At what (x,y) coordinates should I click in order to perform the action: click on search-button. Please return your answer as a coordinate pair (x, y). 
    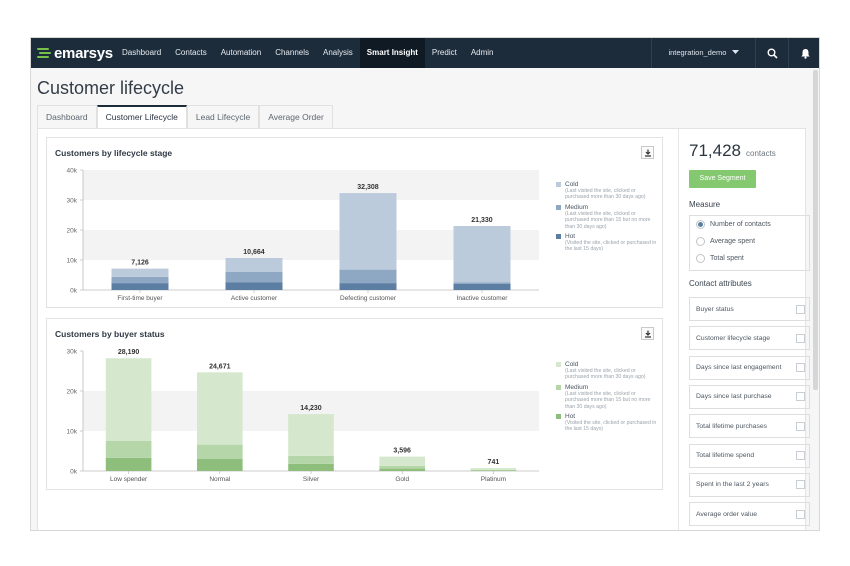
    Looking at the image, I should click on (771, 53).